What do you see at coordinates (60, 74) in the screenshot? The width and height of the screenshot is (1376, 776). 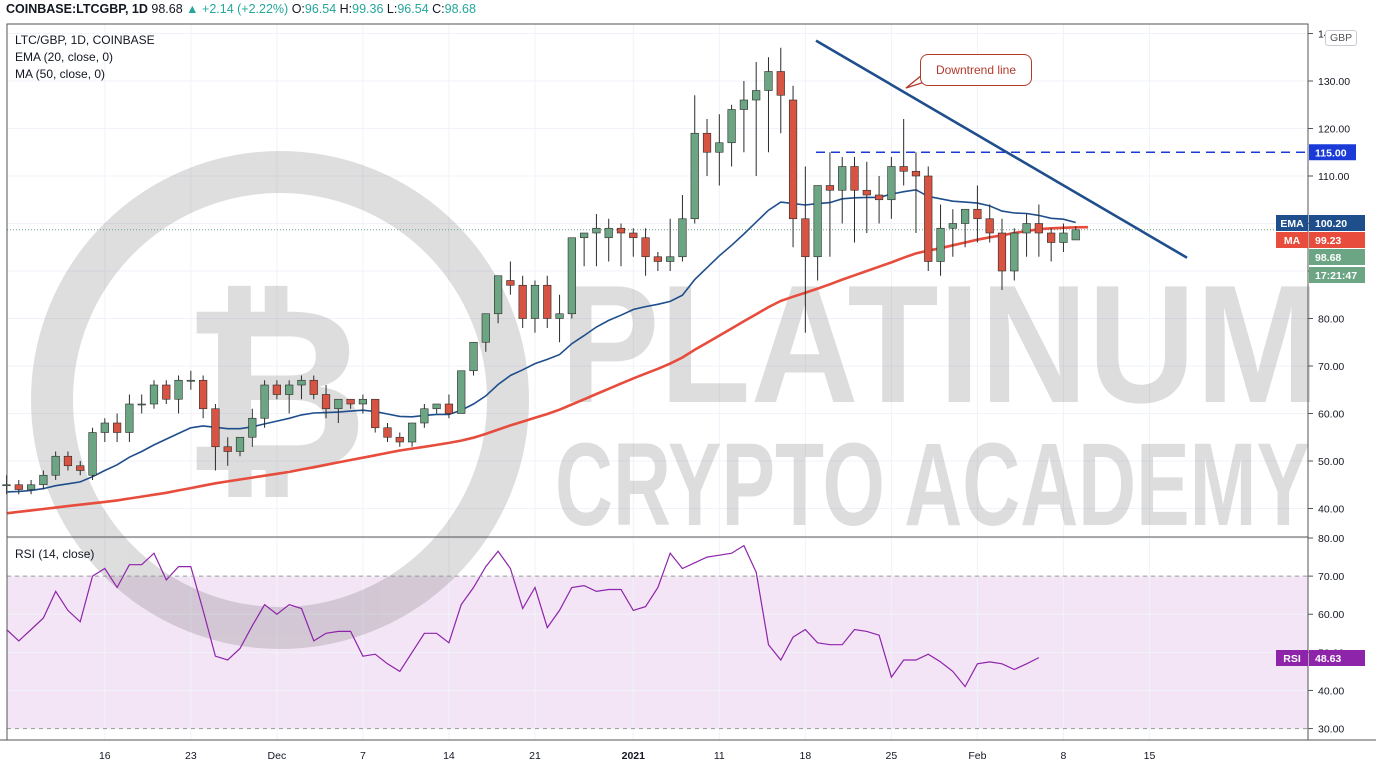 I see `legend-ma: MA (50, close, 0)` at bounding box center [60, 74].